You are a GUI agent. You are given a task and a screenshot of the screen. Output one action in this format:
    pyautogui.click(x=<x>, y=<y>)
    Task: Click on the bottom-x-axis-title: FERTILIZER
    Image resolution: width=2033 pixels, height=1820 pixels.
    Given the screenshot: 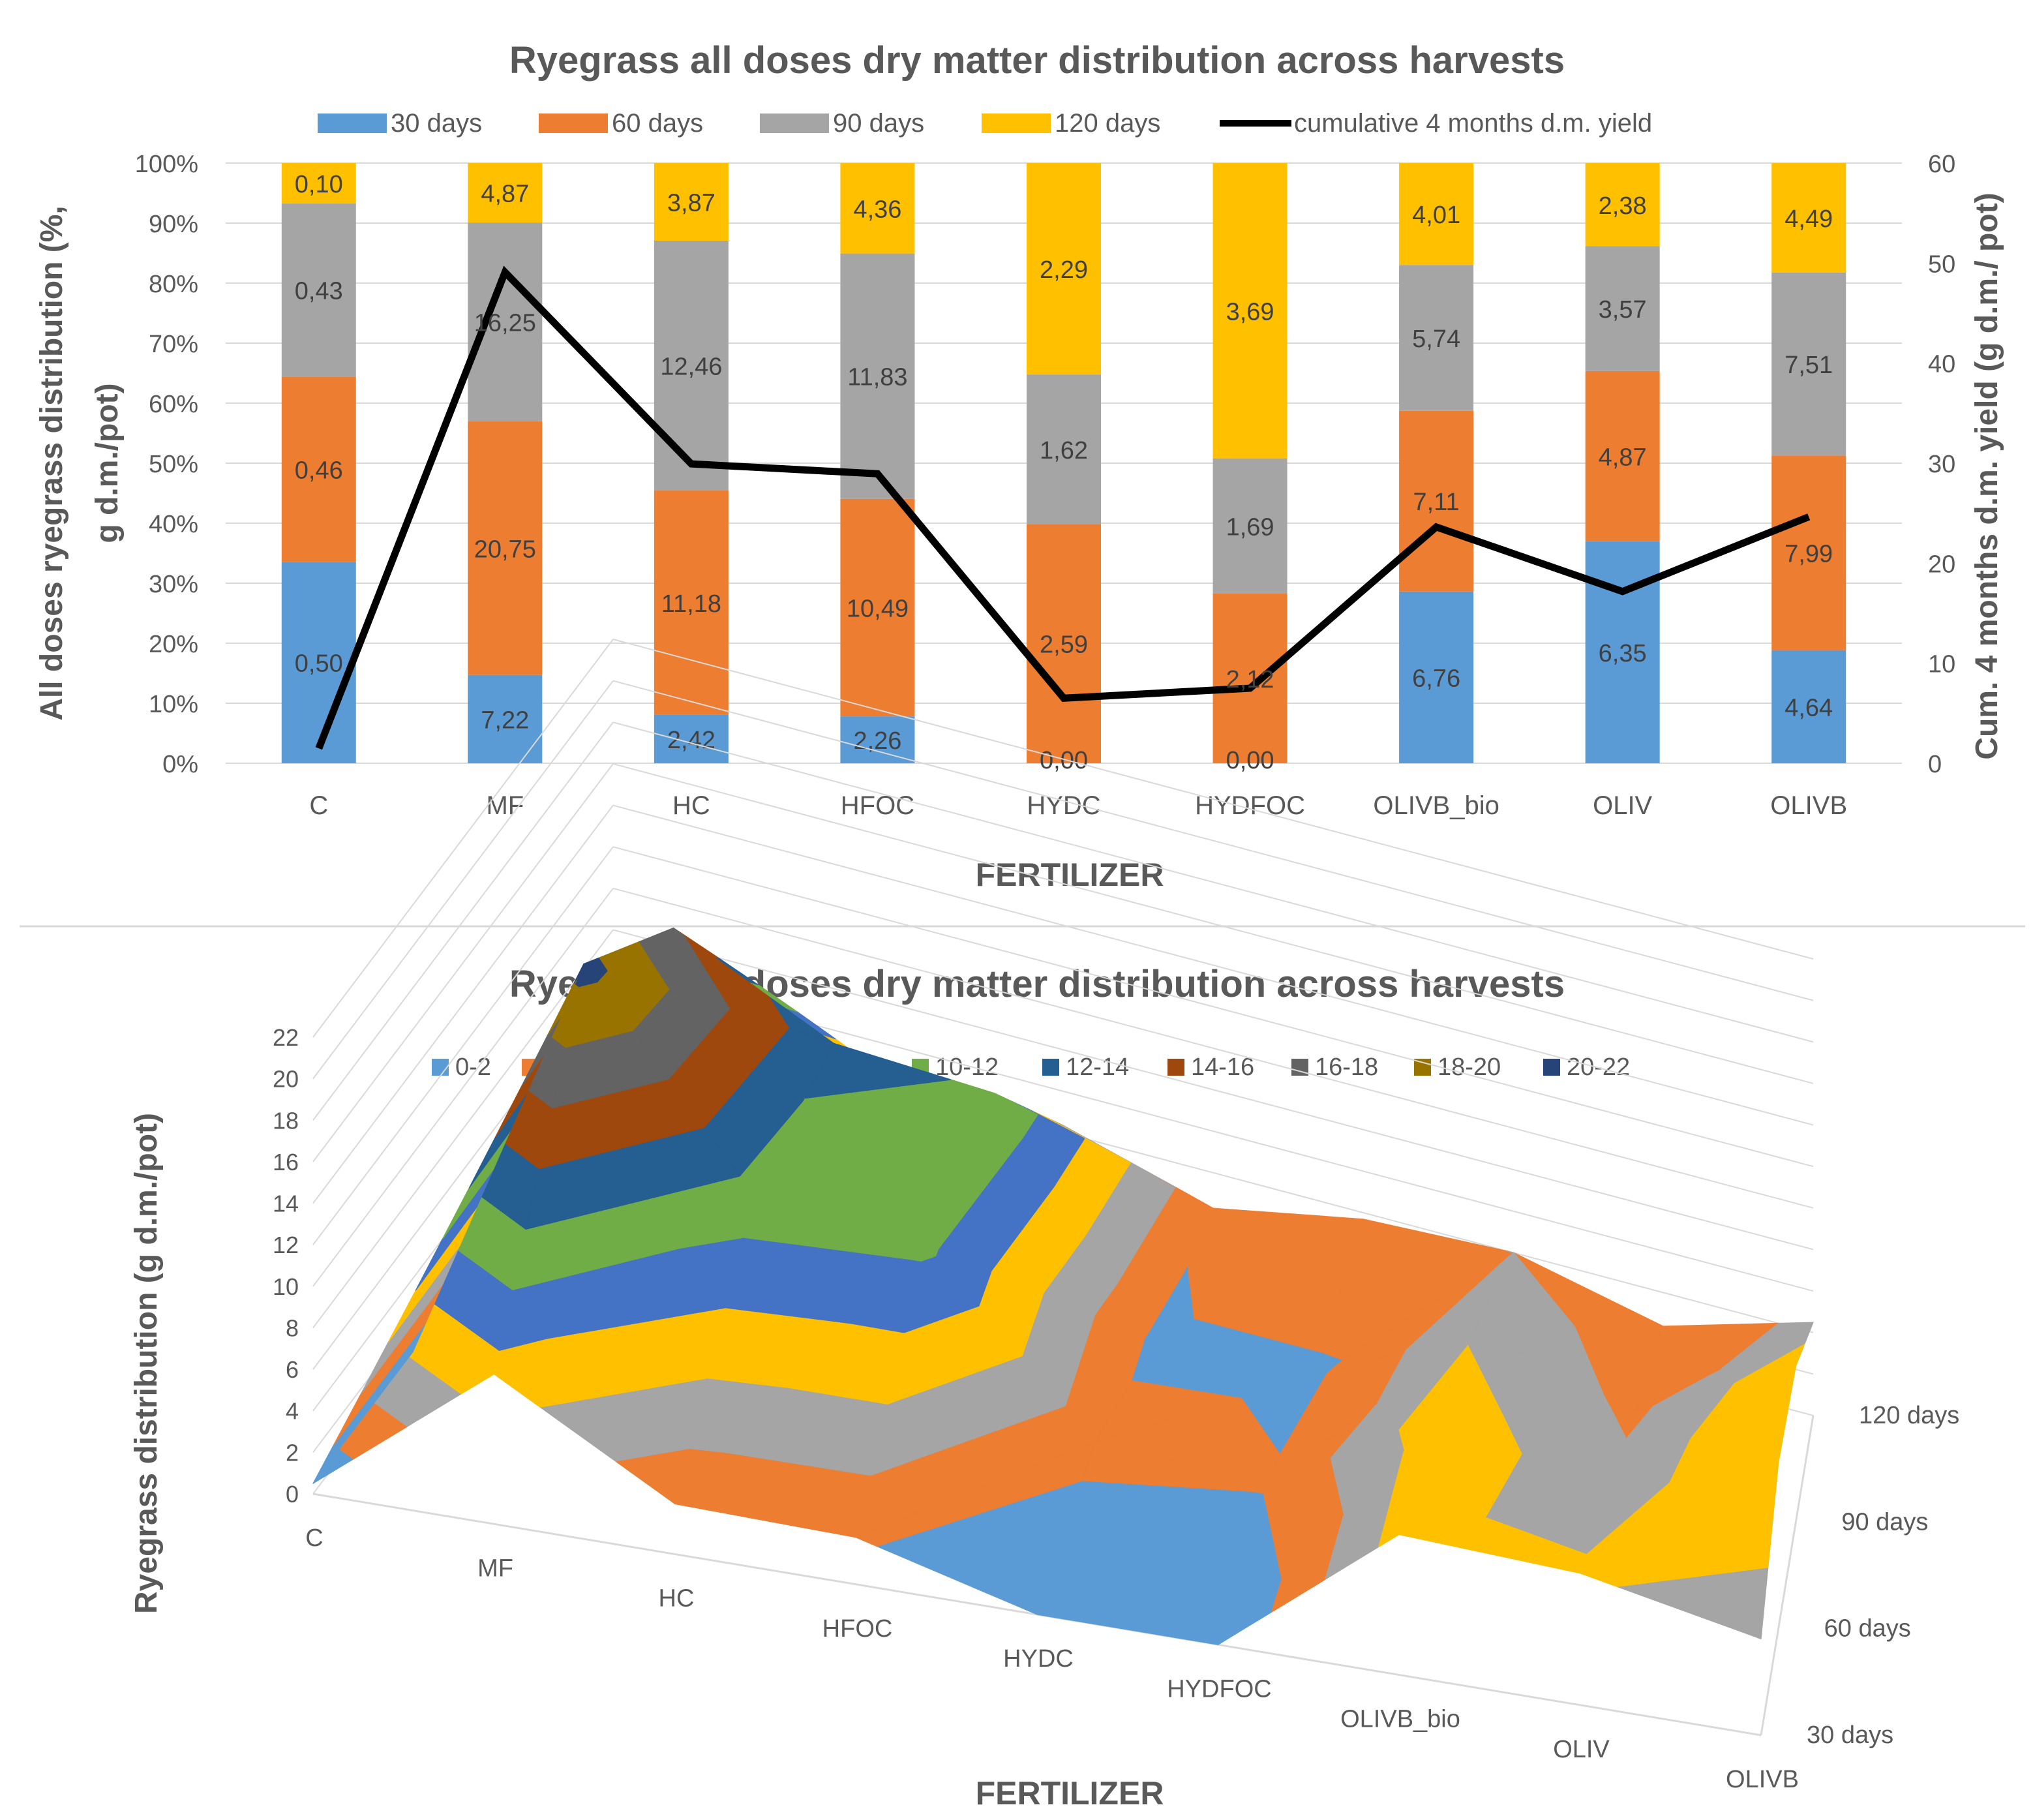 What is the action you would take?
    pyautogui.click(x=1070, y=1794)
    